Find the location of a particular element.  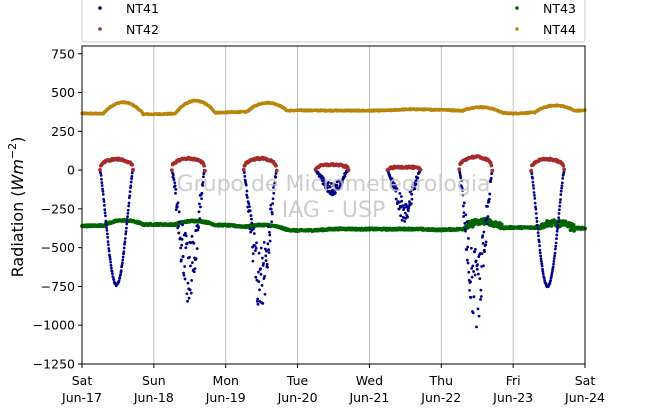

NT43-point is located at coordinates (501, 224).